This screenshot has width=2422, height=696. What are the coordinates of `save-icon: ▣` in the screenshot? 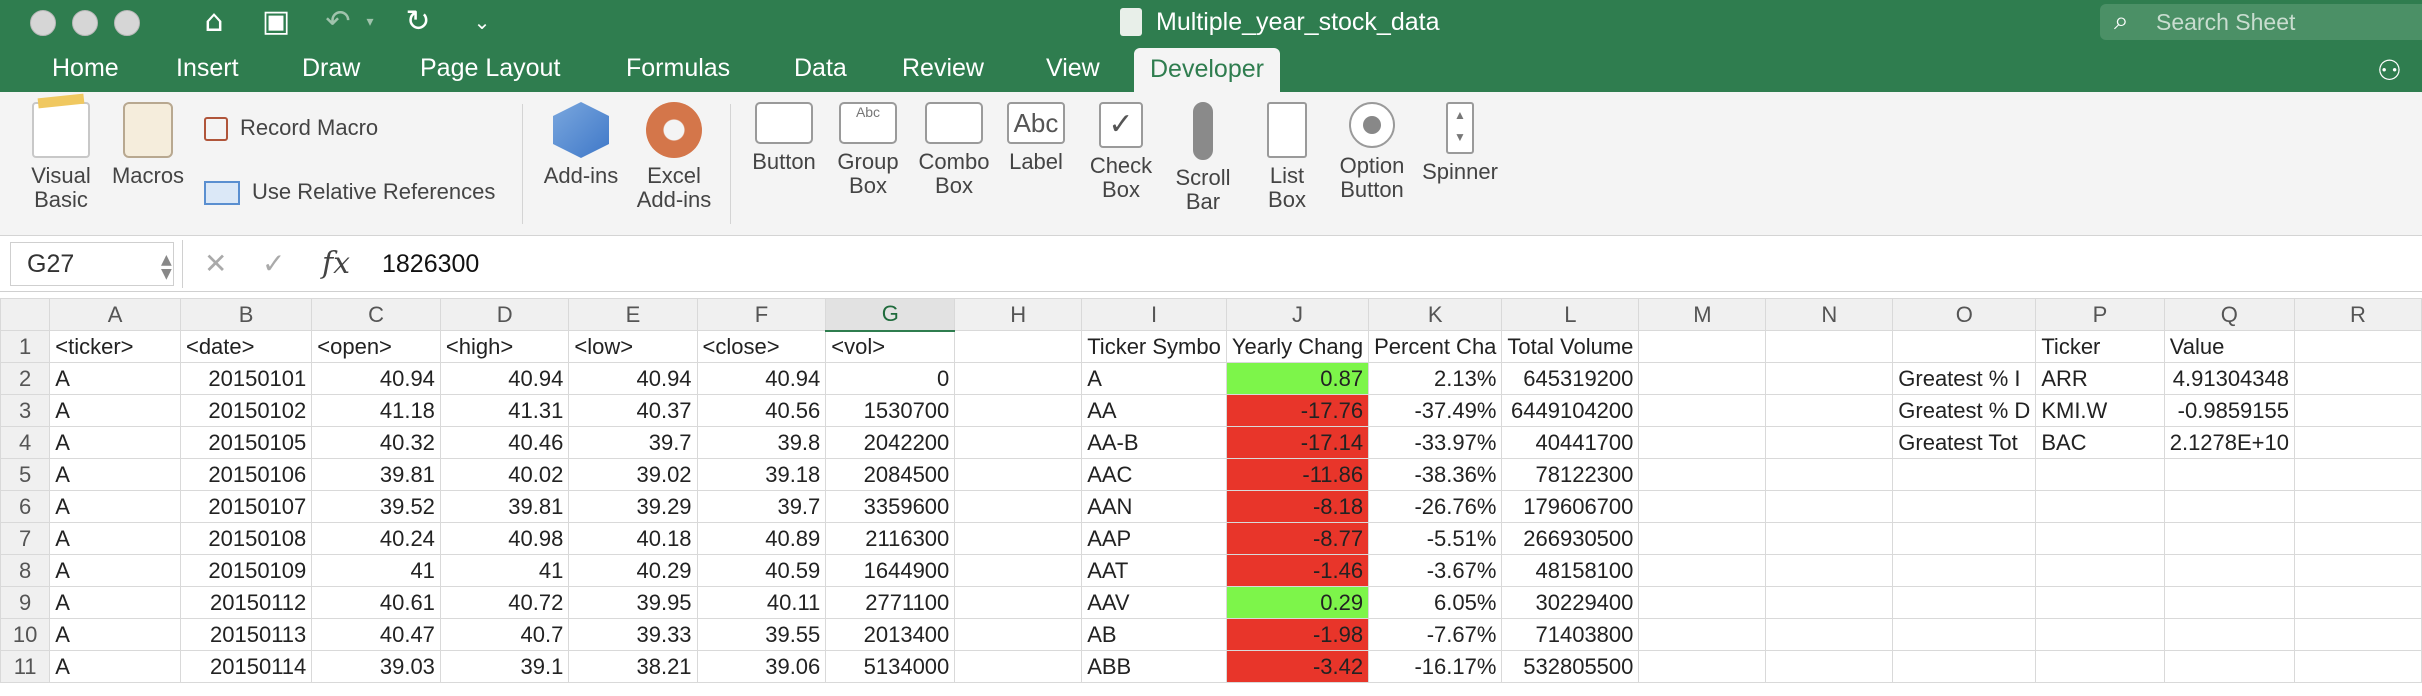 It's located at (276, 21).